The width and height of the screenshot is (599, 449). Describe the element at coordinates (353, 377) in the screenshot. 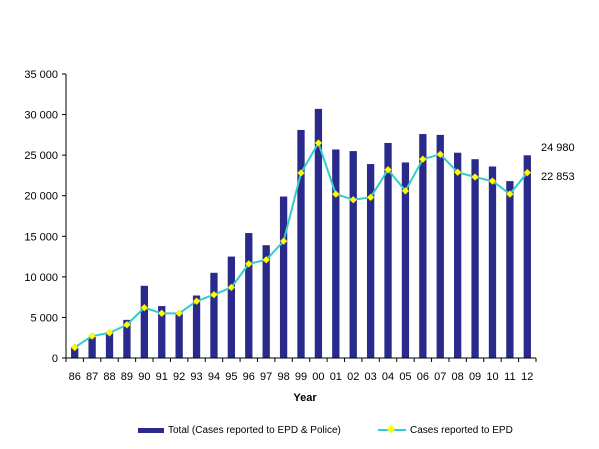

I see `x-tick-label: 02` at that location.